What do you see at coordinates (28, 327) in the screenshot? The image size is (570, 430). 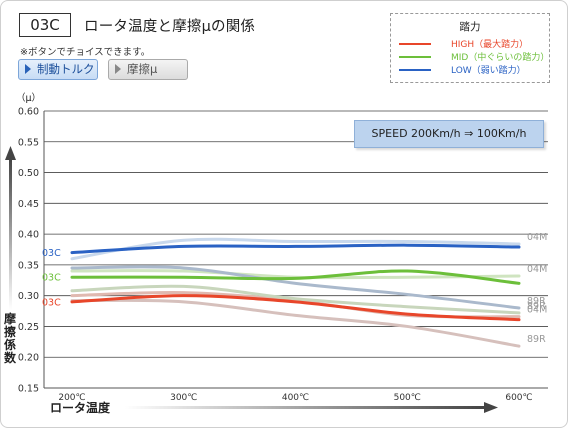 I see `y-tick-label: 0.25` at bounding box center [28, 327].